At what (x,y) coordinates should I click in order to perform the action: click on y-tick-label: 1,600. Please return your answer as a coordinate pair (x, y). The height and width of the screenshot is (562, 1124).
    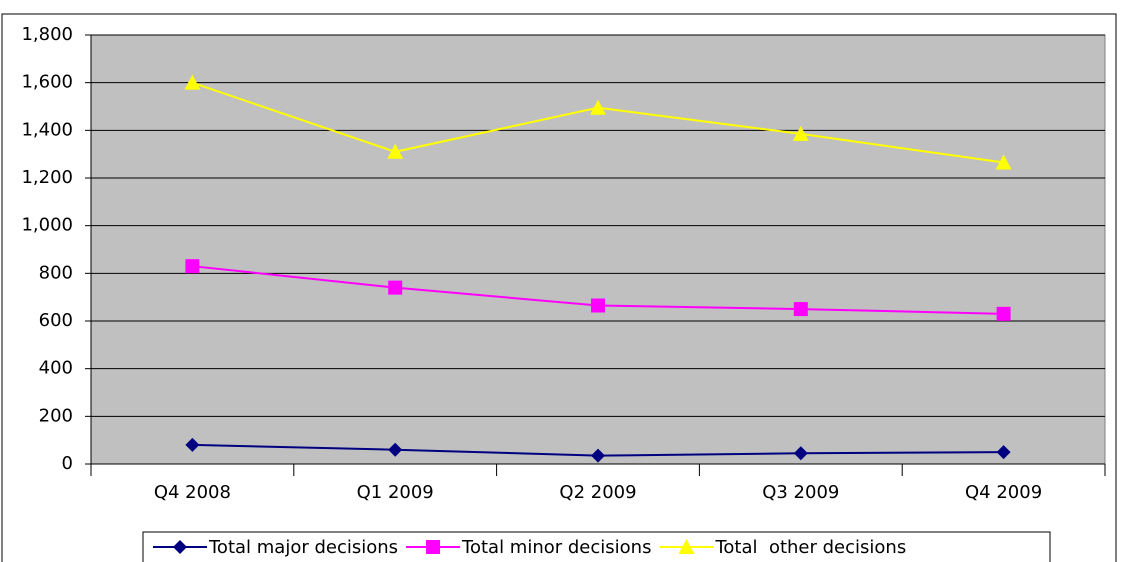
    Looking at the image, I should click on (47, 82).